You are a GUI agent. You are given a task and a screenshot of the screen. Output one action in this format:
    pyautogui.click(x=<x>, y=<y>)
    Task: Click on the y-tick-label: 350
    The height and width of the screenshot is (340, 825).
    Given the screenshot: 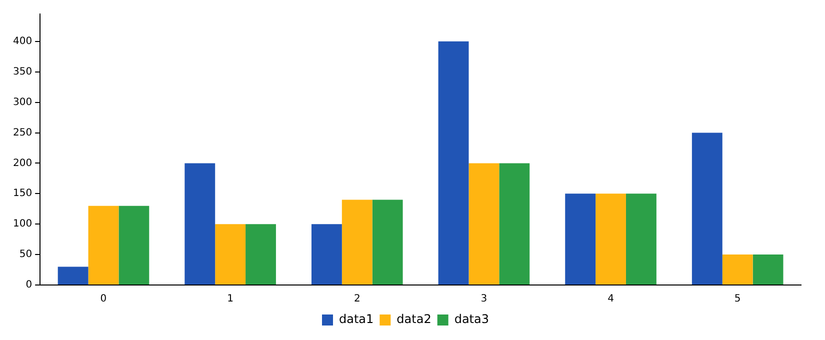 What is the action you would take?
    pyautogui.click(x=22, y=72)
    